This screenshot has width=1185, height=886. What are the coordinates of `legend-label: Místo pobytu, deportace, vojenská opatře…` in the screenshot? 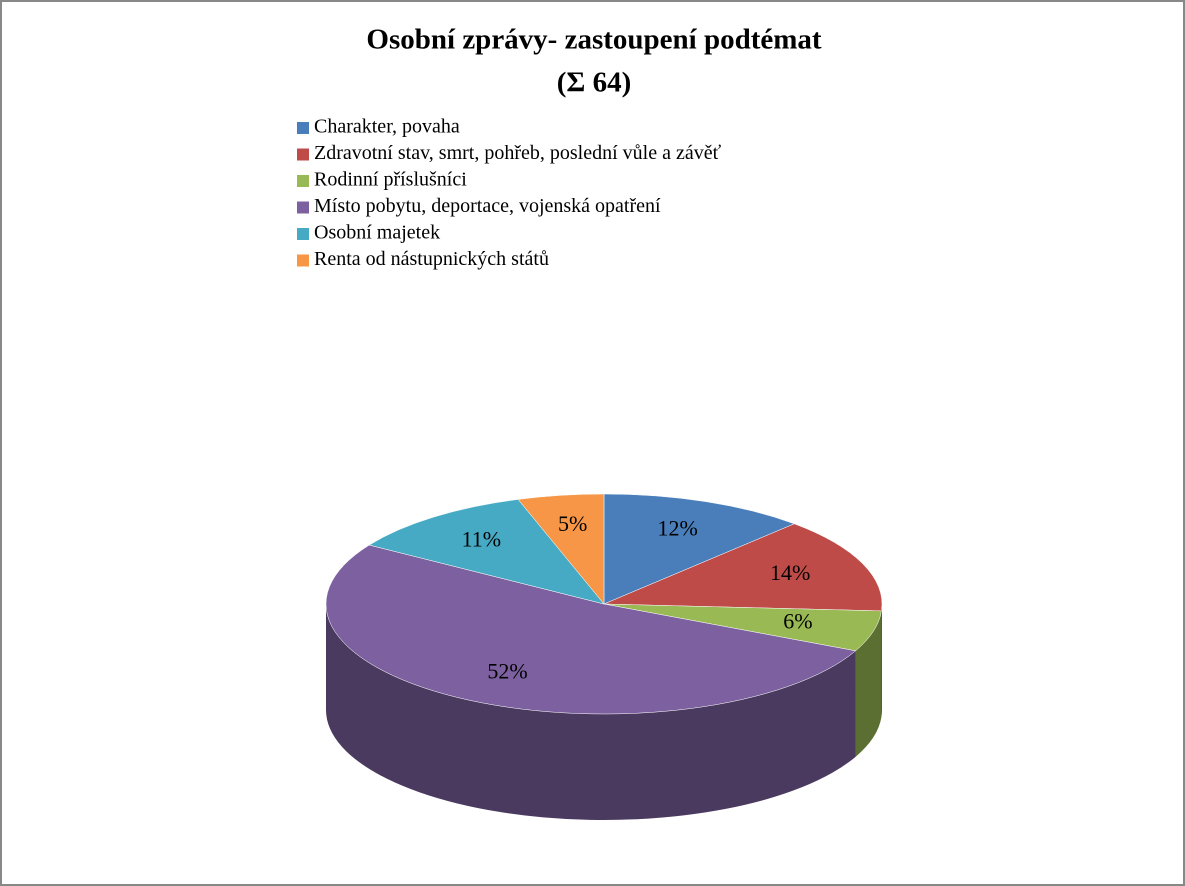 It's located at (487, 206).